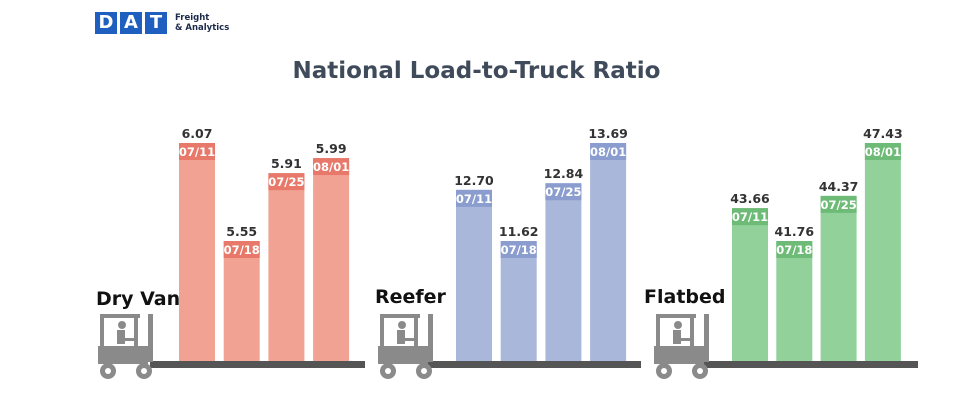  Describe the element at coordinates (474, 180) in the screenshot. I see `bar-value-label: 12.70` at that location.